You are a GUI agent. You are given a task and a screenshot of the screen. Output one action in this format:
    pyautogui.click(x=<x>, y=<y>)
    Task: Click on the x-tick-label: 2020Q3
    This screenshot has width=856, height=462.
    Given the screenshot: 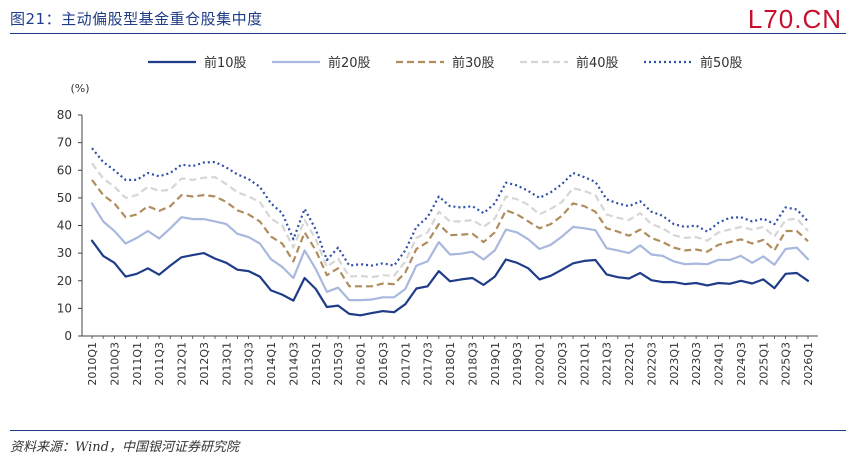 What is the action you would take?
    pyautogui.click(x=562, y=364)
    